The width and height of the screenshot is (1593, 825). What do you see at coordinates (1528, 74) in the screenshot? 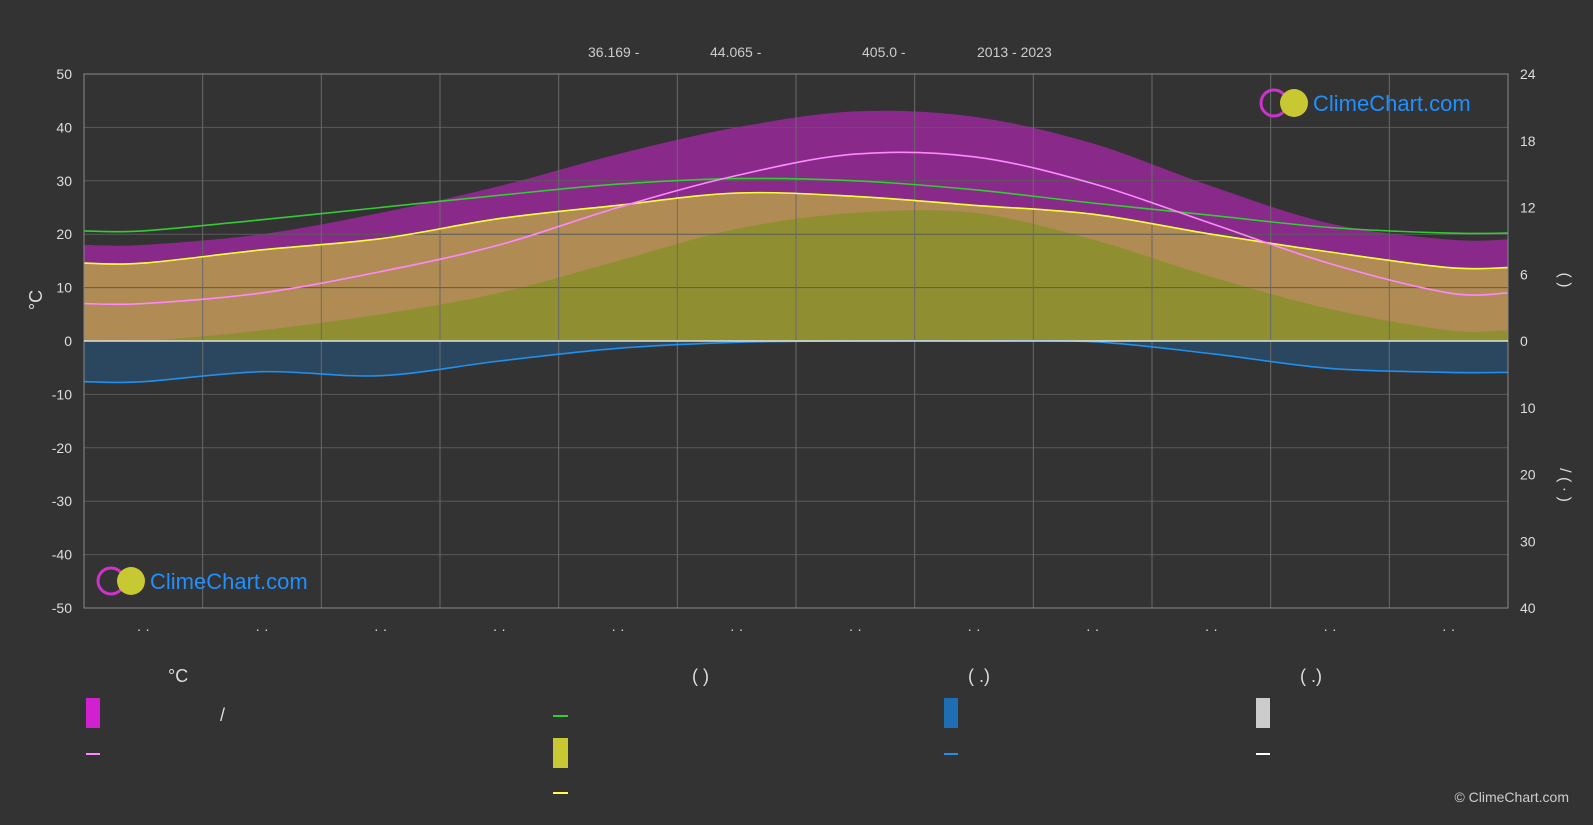
I see `right-tick-label: 24` at bounding box center [1528, 74].